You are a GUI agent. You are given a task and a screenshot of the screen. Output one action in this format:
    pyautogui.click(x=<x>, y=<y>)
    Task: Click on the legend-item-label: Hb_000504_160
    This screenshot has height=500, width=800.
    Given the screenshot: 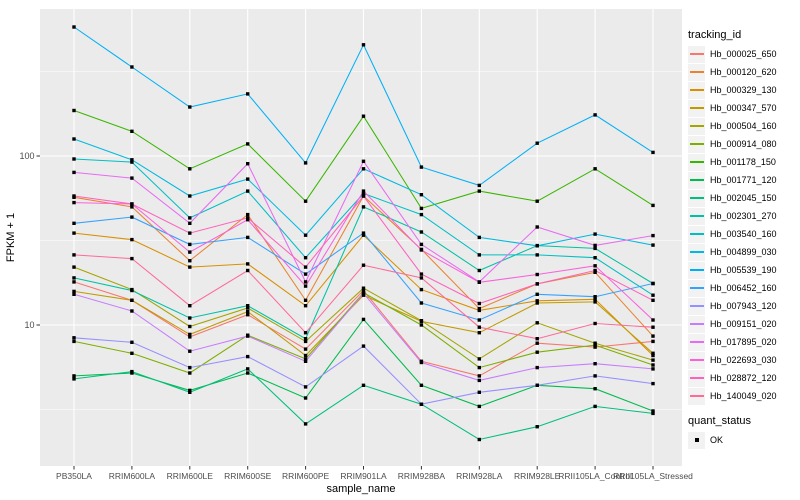 What is the action you would take?
    pyautogui.click(x=743, y=126)
    